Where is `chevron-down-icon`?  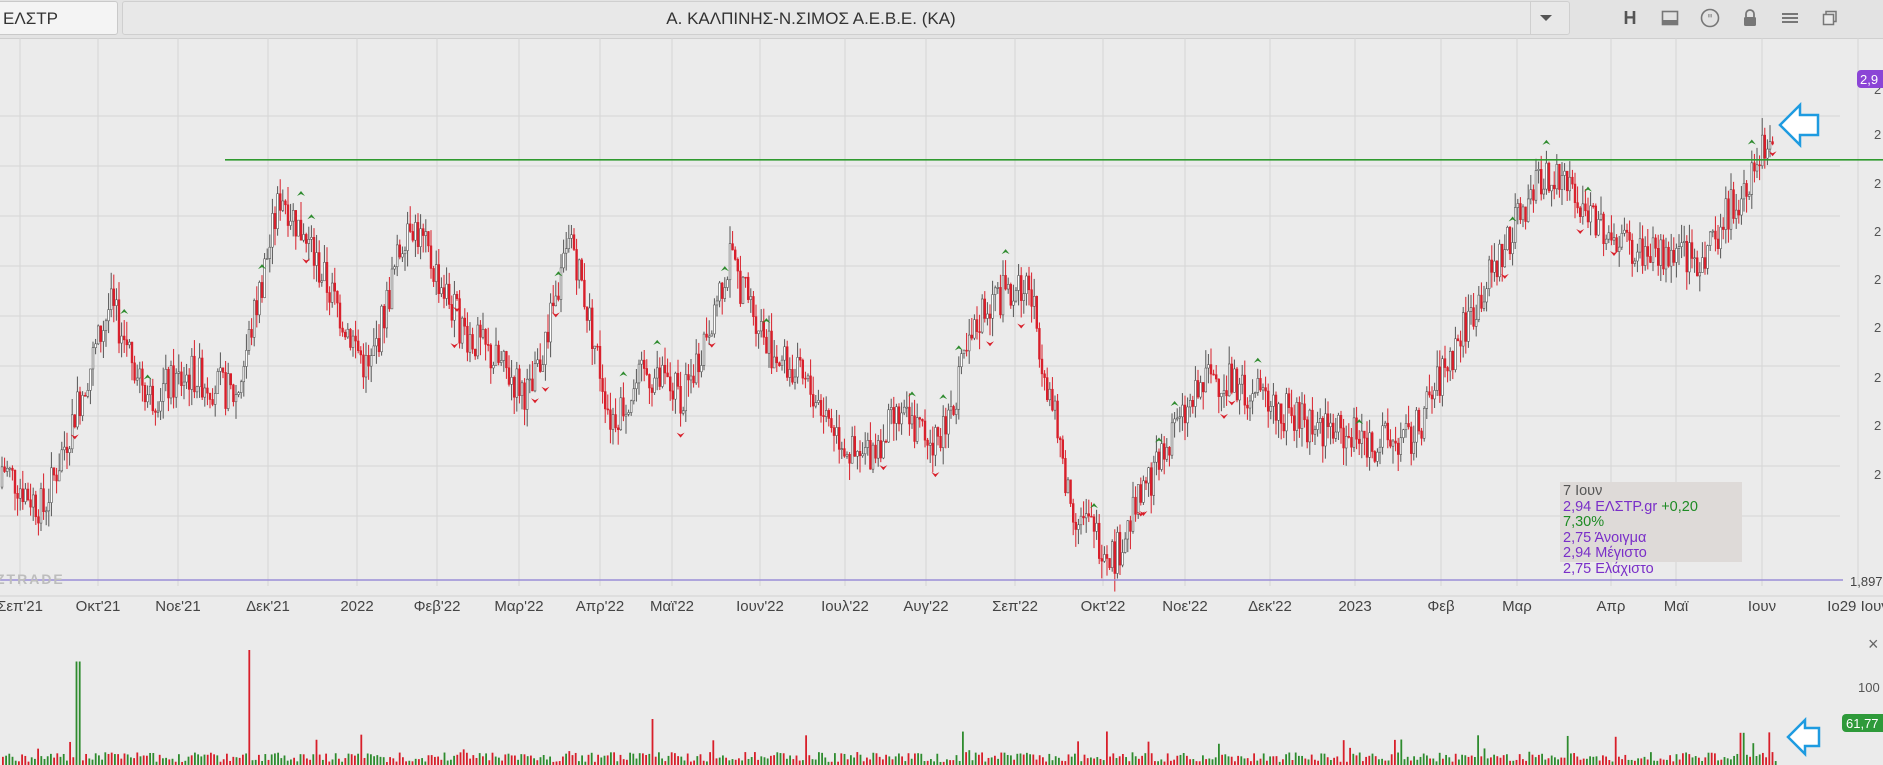 chevron-down-icon is located at coordinates (1545, 18).